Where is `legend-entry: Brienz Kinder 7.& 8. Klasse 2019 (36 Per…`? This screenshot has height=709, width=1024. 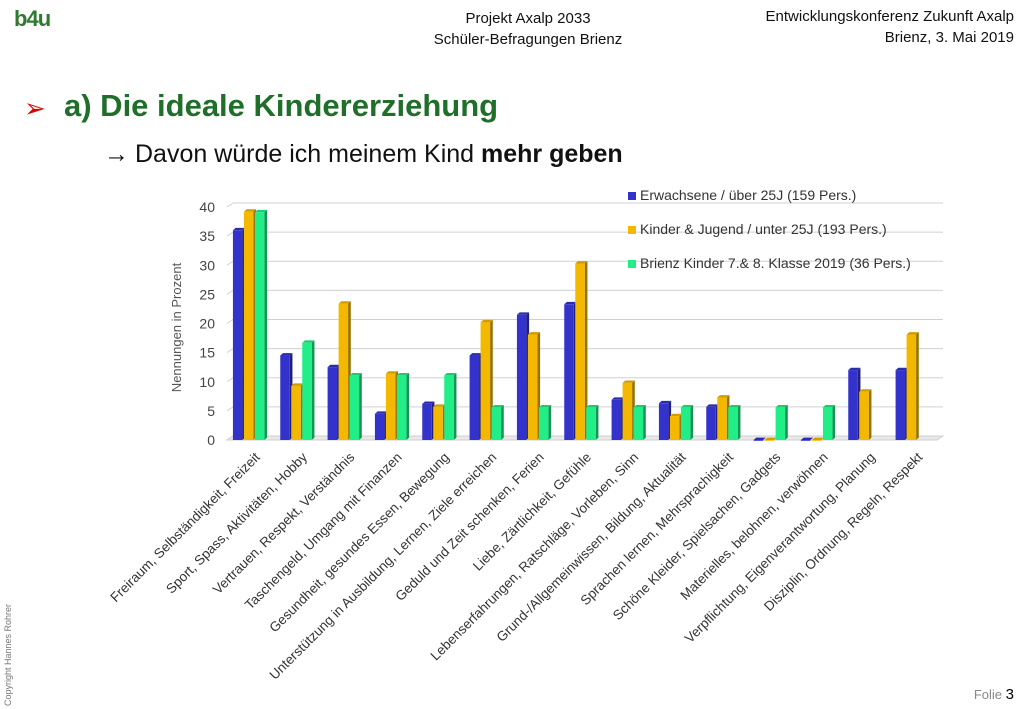 legend-entry: Brienz Kinder 7.& 8. Klasse 2019 (36 Per… is located at coordinates (775, 263).